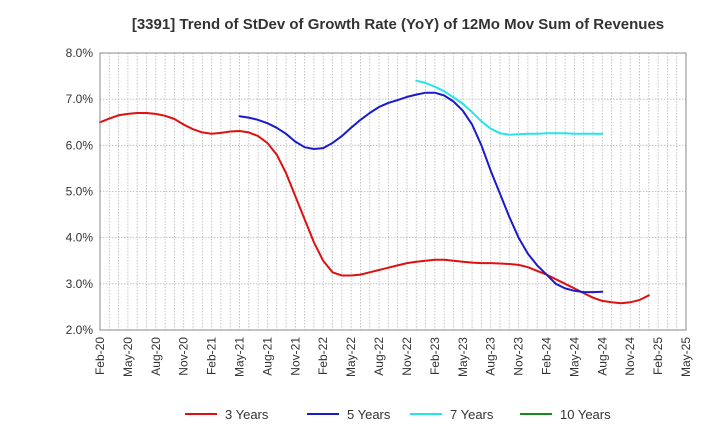  What do you see at coordinates (463, 357) in the screenshot?
I see `x-tick-label: May-23` at bounding box center [463, 357].